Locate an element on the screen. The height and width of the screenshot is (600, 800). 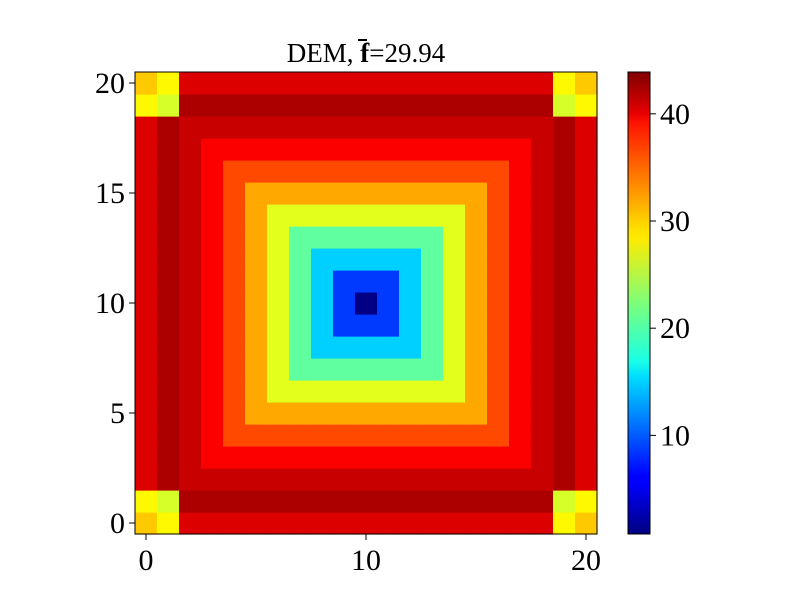
y-tick-label: 5 is located at coordinates (117, 413).